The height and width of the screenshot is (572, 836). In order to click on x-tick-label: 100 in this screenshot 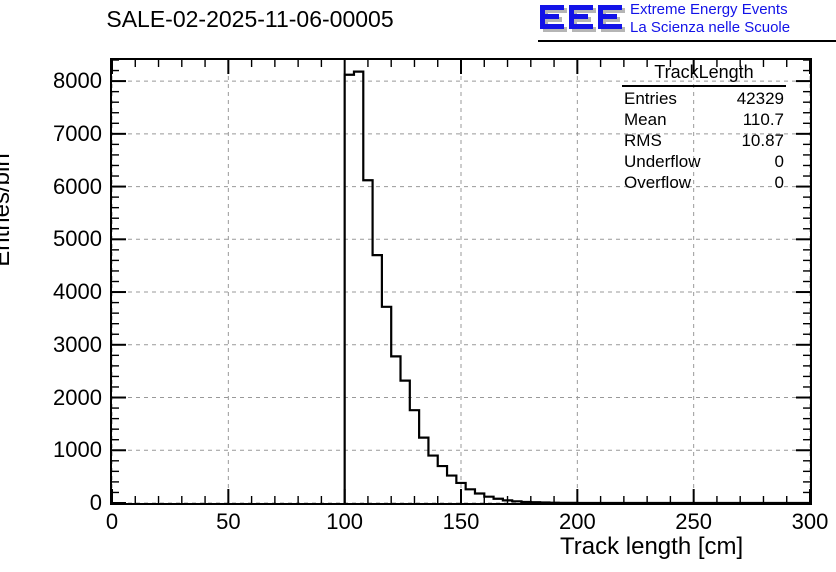, I will do `click(345, 521)`.